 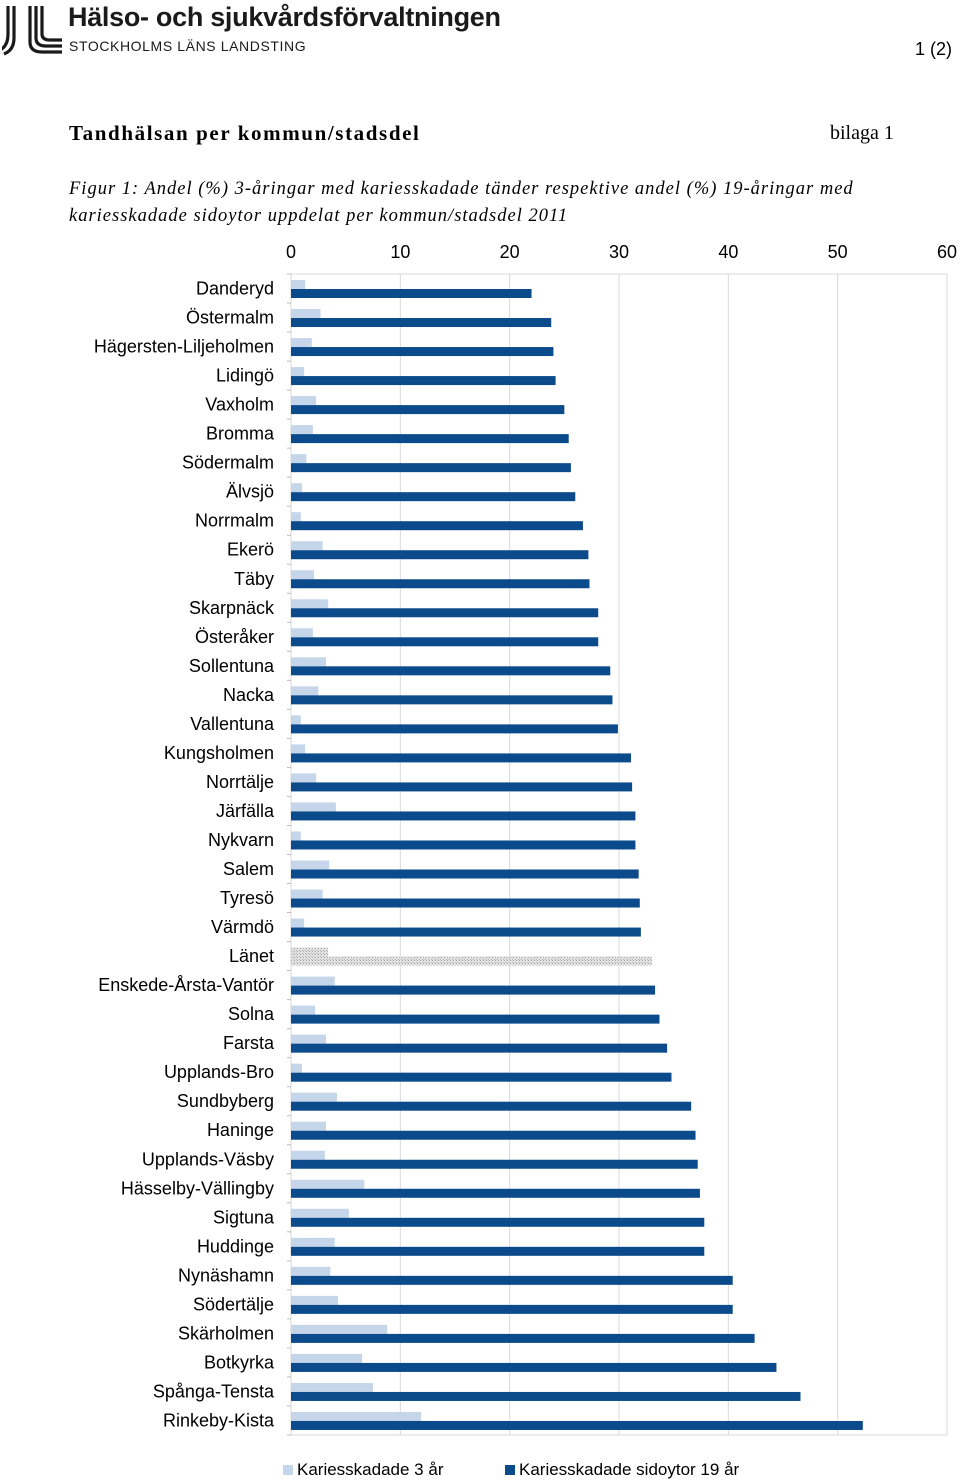 I want to click on document-title: Tandhälsan per kommun/stadsdel, so click(x=245, y=133).